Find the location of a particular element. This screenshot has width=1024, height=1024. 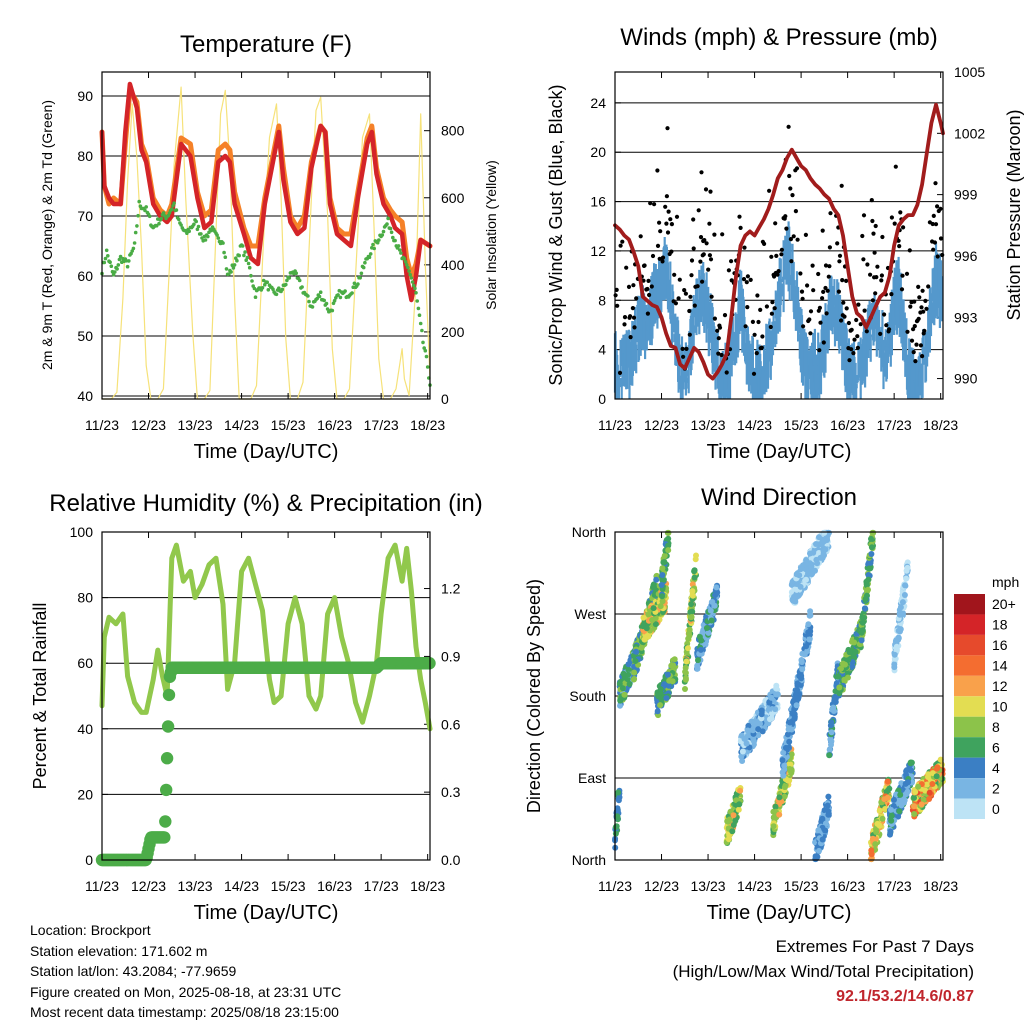

y-tick-label-2: 8 is located at coordinates (602, 300).